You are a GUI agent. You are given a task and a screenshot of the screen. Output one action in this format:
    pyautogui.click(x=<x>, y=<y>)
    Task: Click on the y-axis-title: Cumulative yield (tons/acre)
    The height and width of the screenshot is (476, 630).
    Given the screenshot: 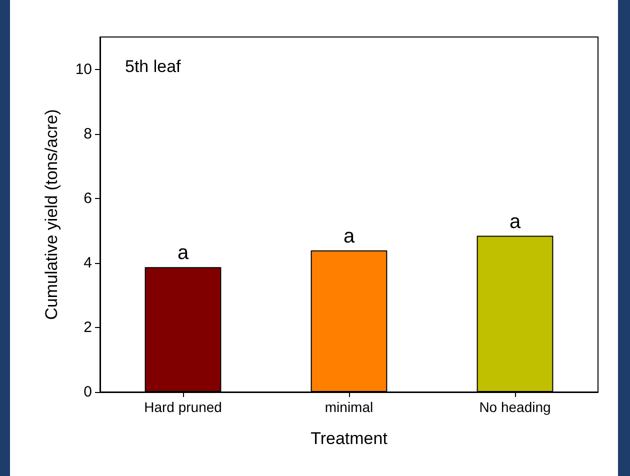 What is the action you would take?
    pyautogui.click(x=51, y=214)
    